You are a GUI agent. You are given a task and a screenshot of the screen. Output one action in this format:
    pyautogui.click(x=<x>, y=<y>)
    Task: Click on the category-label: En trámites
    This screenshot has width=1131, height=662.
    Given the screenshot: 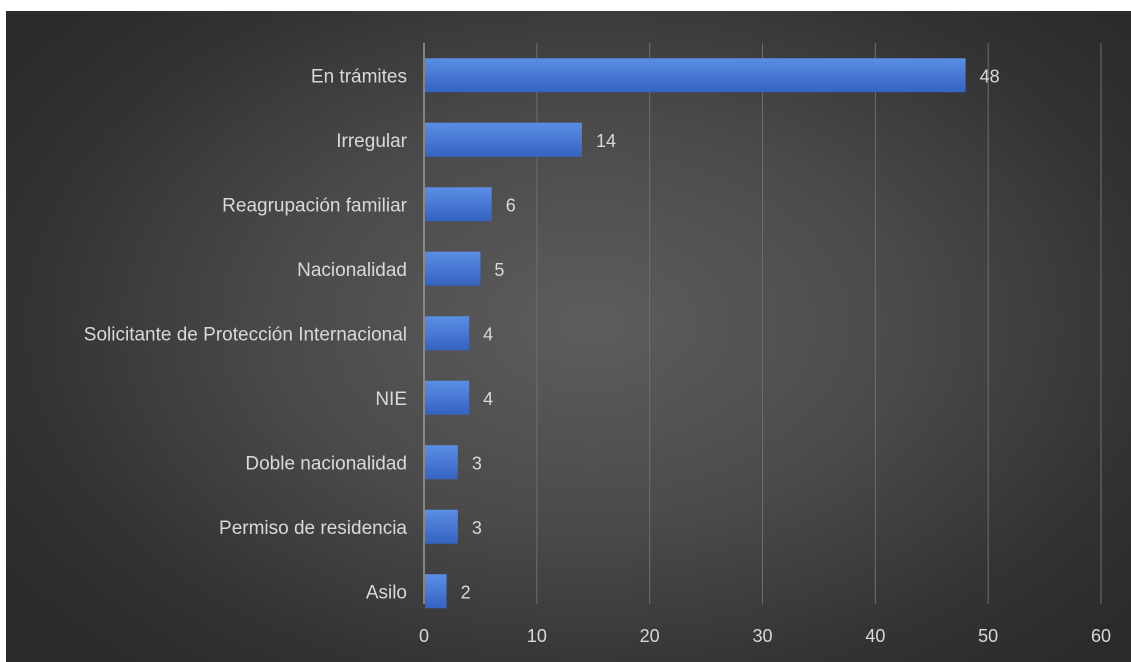 What is the action you would take?
    pyautogui.click(x=359, y=76)
    